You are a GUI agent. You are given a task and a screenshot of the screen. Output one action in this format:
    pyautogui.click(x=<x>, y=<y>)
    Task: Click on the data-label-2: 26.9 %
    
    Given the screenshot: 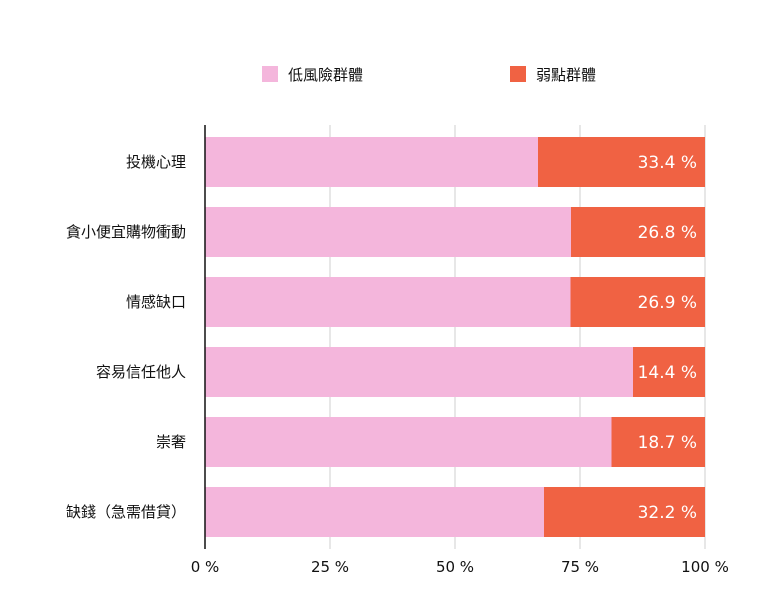 What is the action you would take?
    pyautogui.click(x=667, y=303)
    